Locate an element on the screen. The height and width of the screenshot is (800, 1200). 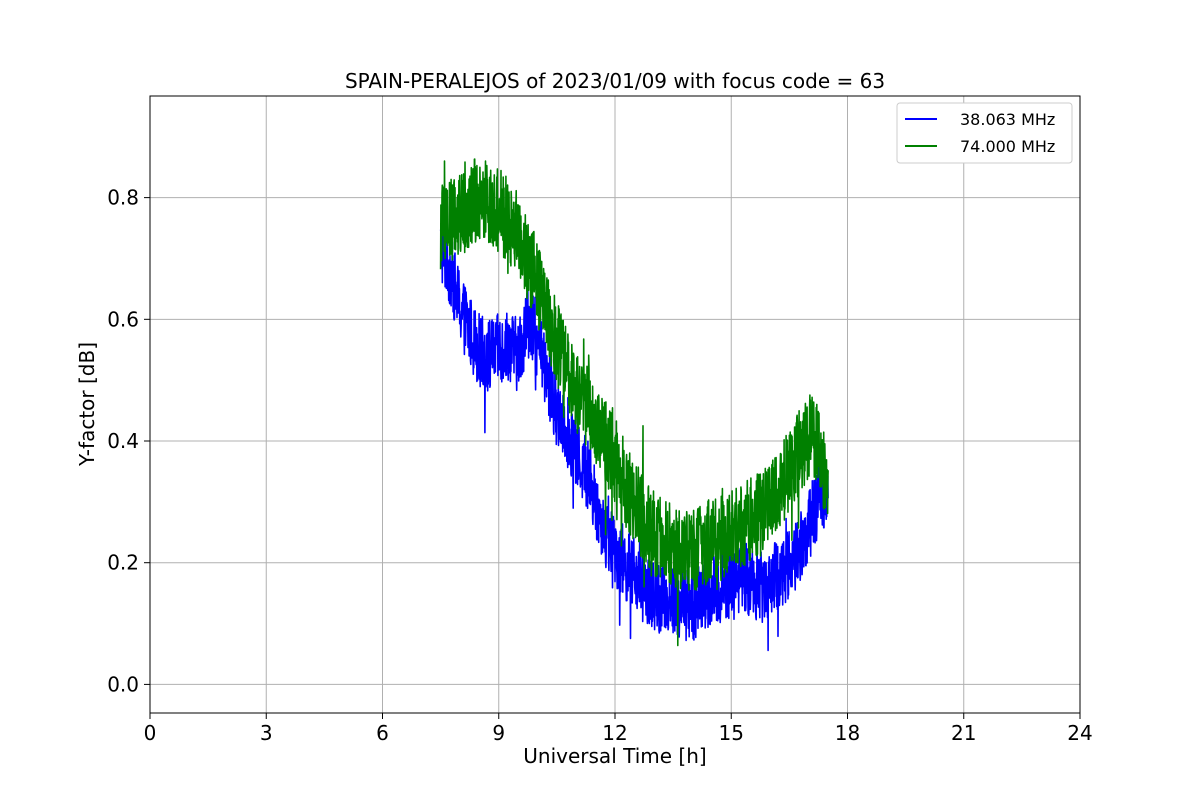
x-tick-label: 0 is located at coordinates (150, 733).